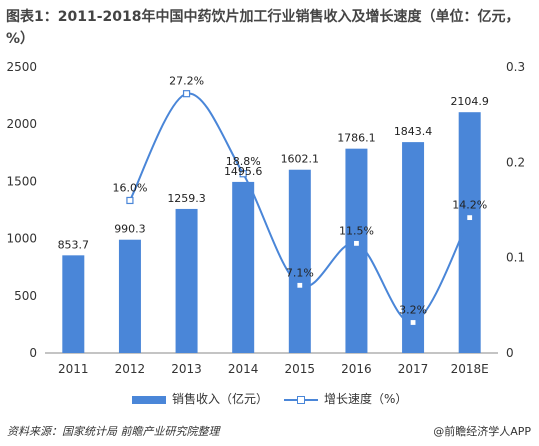  I want to click on revenue-data-label: 990.3, so click(130, 229).